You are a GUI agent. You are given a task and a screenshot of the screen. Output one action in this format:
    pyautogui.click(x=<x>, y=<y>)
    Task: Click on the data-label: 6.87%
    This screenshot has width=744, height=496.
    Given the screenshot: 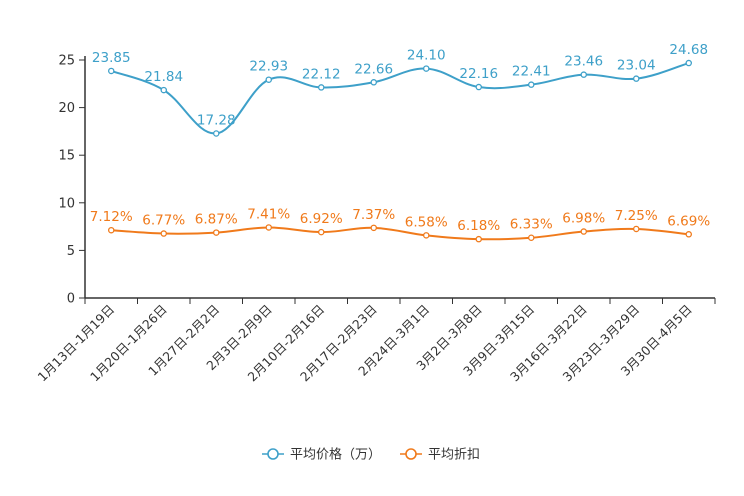 What is the action you would take?
    pyautogui.click(x=216, y=220)
    